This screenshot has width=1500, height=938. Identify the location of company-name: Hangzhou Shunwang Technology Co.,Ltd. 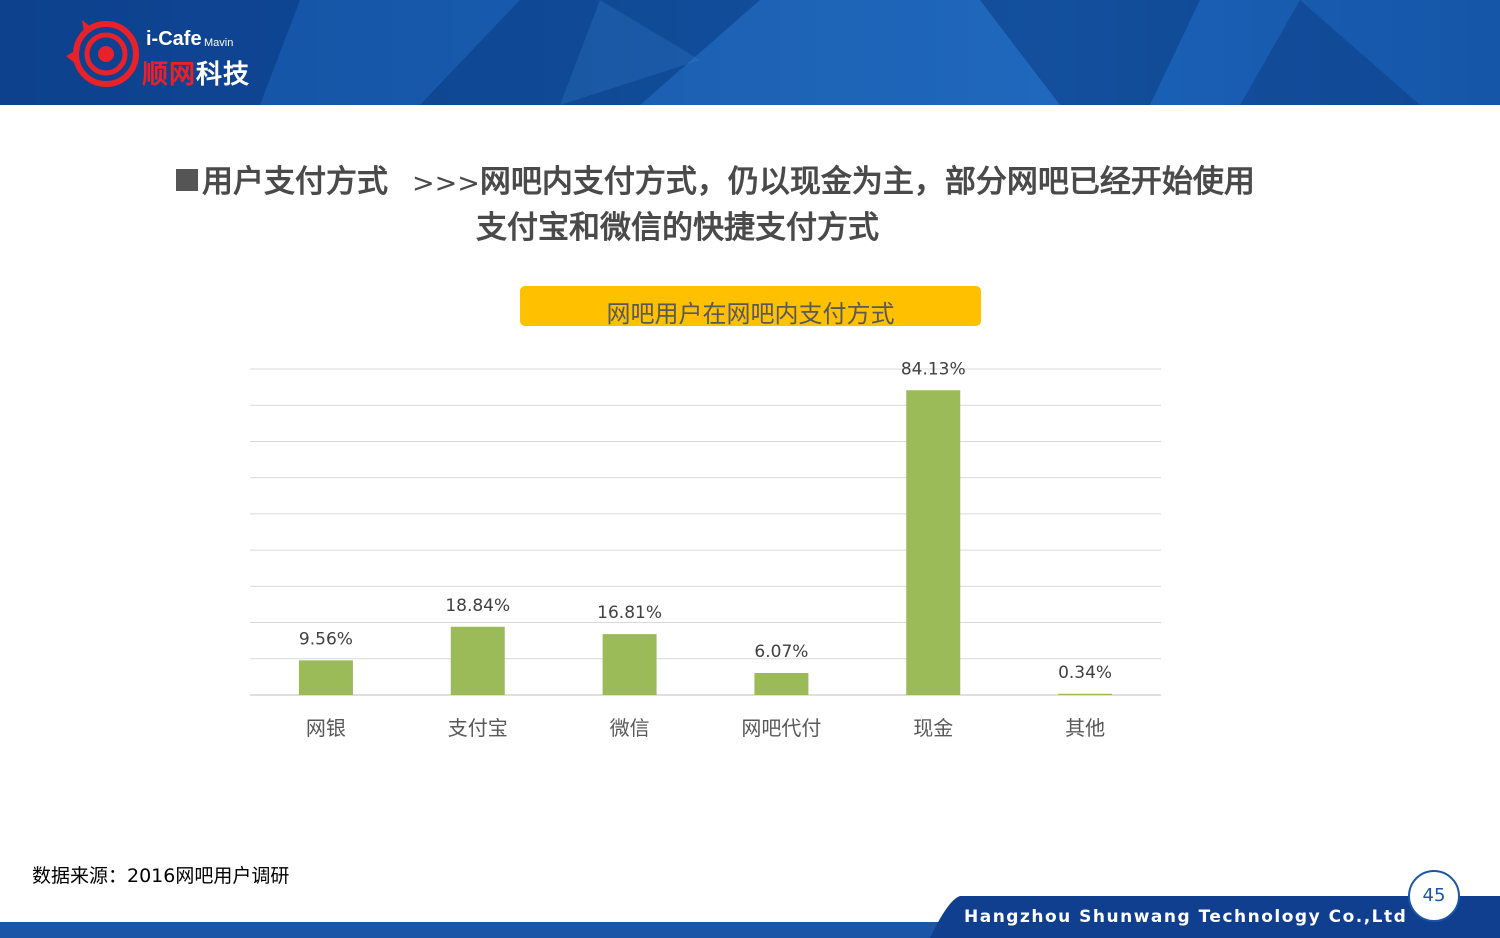
(1186, 917).